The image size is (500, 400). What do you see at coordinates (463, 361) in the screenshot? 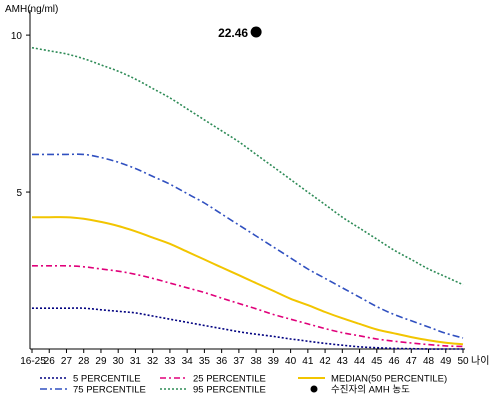
I see `x-tick-label: 50` at bounding box center [463, 361].